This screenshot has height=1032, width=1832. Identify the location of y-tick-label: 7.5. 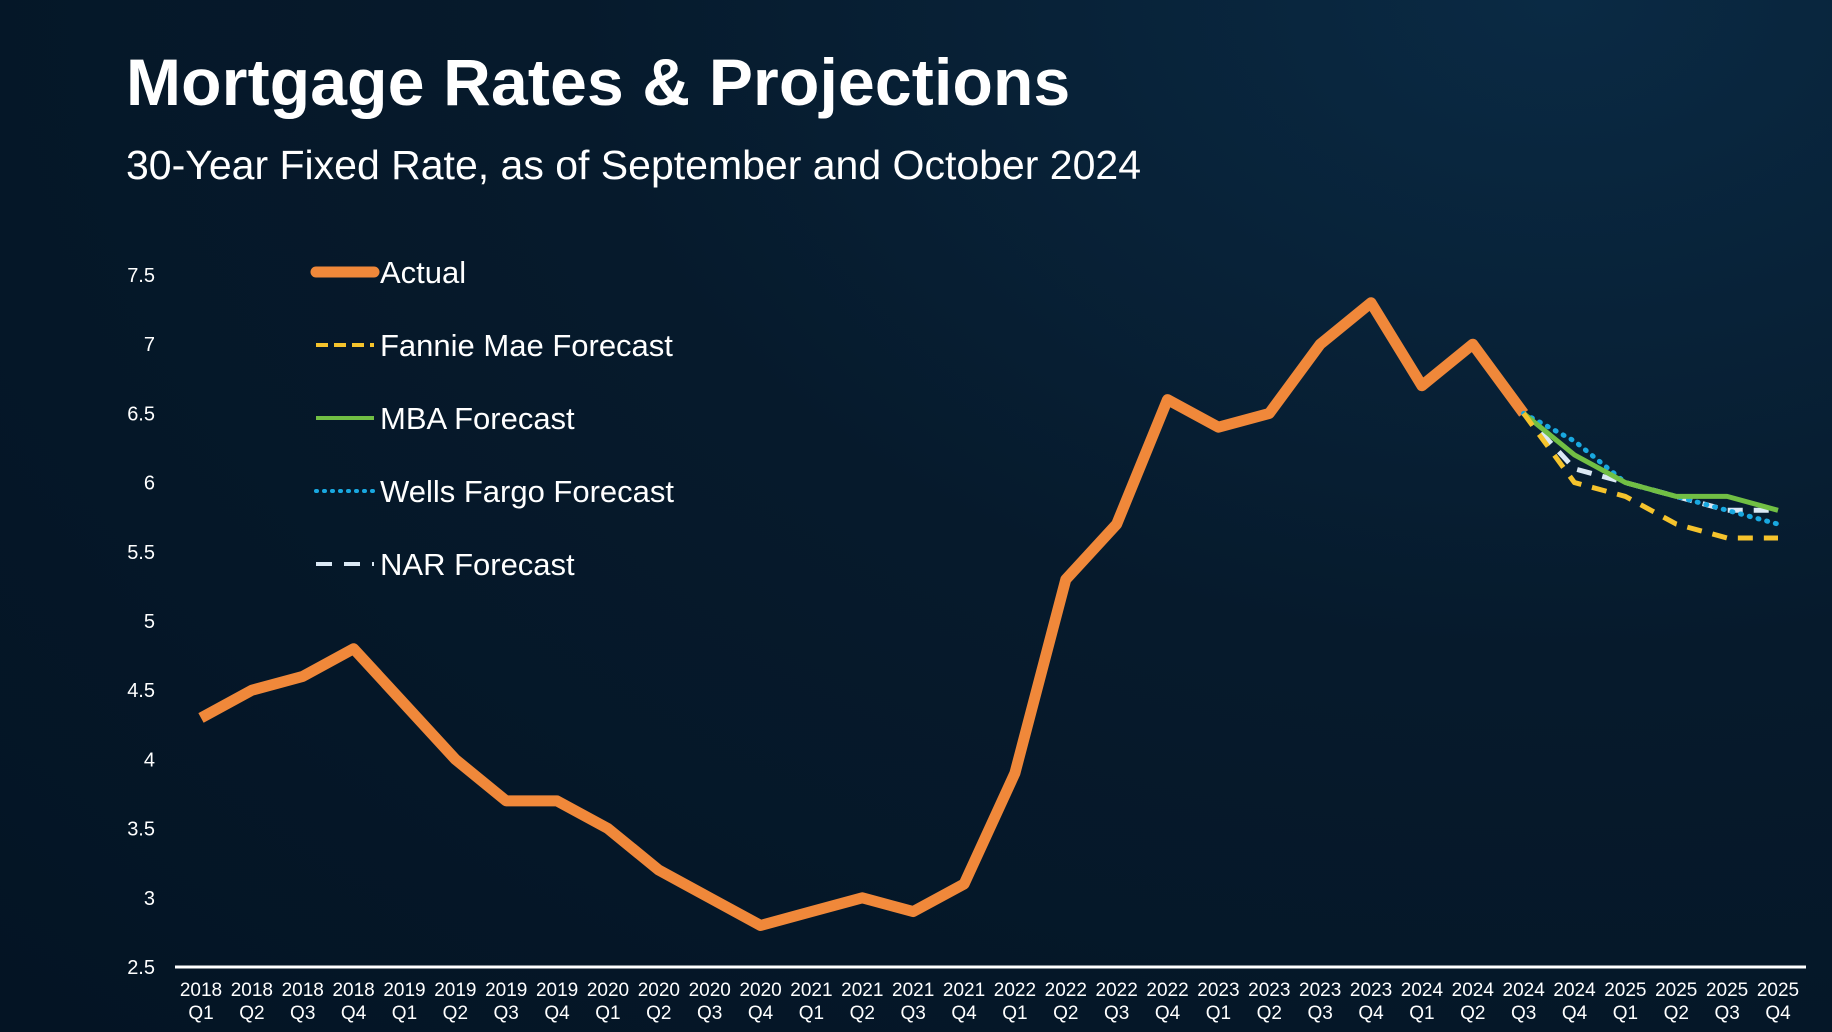
(141, 276).